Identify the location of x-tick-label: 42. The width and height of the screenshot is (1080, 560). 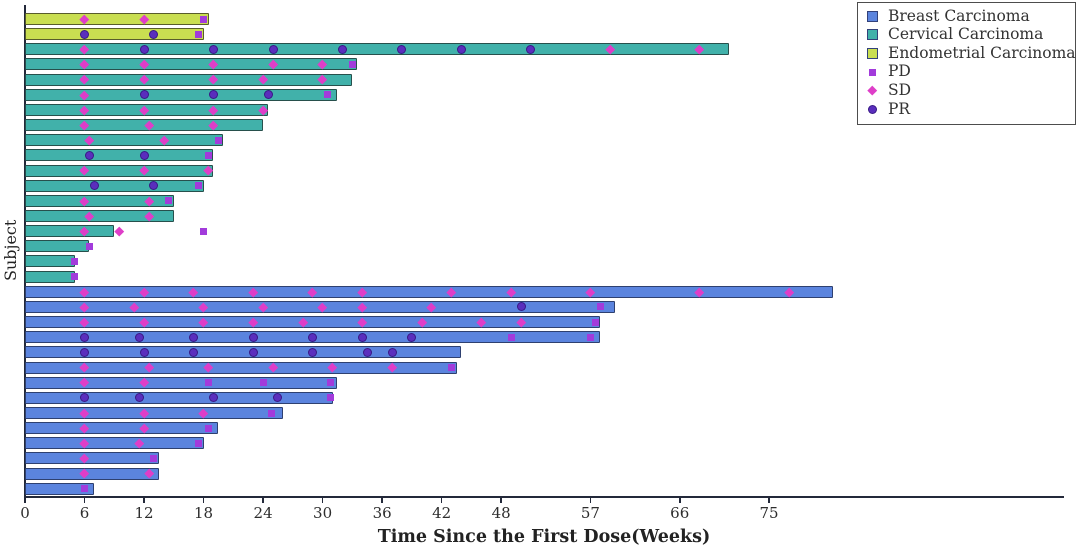
(442, 513).